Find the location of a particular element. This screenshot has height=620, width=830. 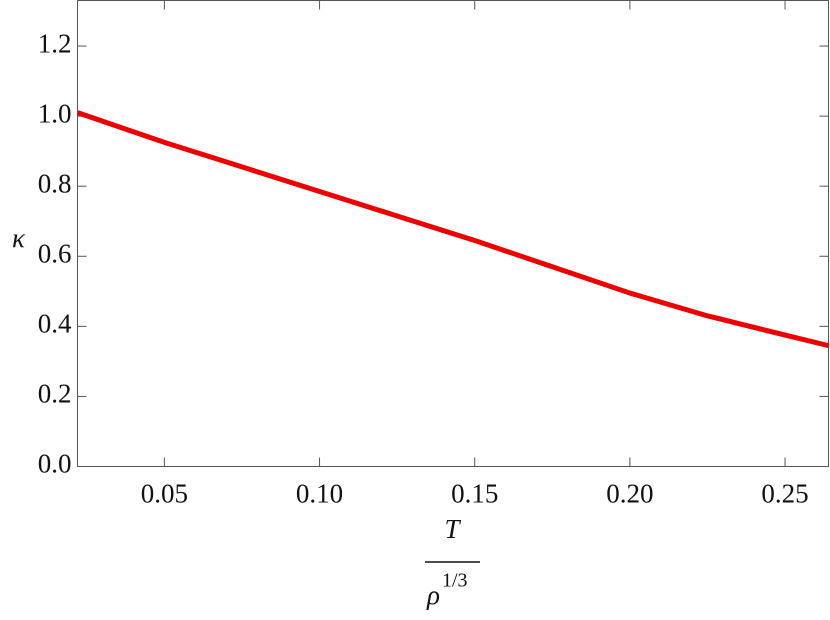

y-tick-label: 0.0 is located at coordinates (55, 464).